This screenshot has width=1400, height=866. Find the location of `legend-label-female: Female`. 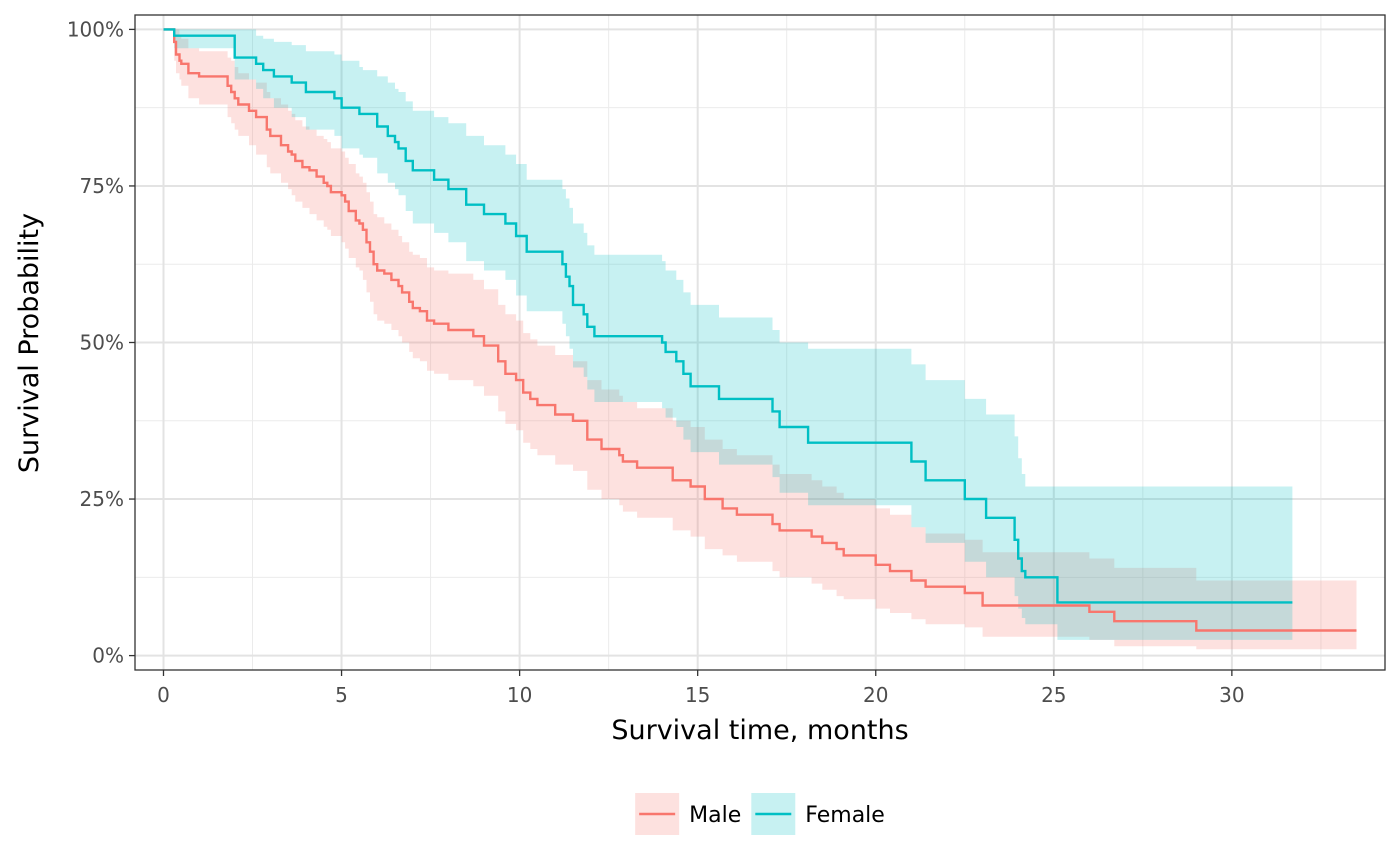

legend-label-female: Female is located at coordinates (845, 815).